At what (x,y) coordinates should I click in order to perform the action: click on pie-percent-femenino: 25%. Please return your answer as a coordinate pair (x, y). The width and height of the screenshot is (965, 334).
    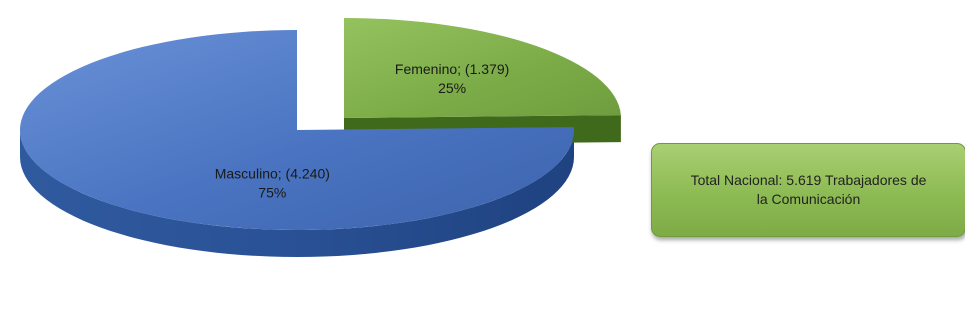
    Looking at the image, I should click on (452, 88).